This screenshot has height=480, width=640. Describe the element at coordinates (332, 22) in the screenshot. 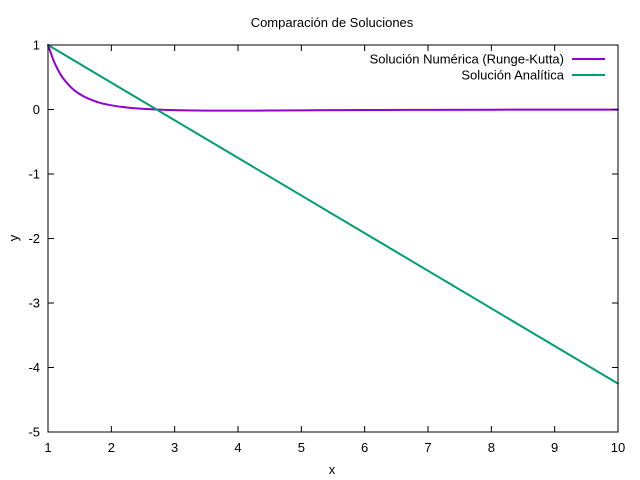

I see `chart-title: Comparación de Soluciones` at that location.